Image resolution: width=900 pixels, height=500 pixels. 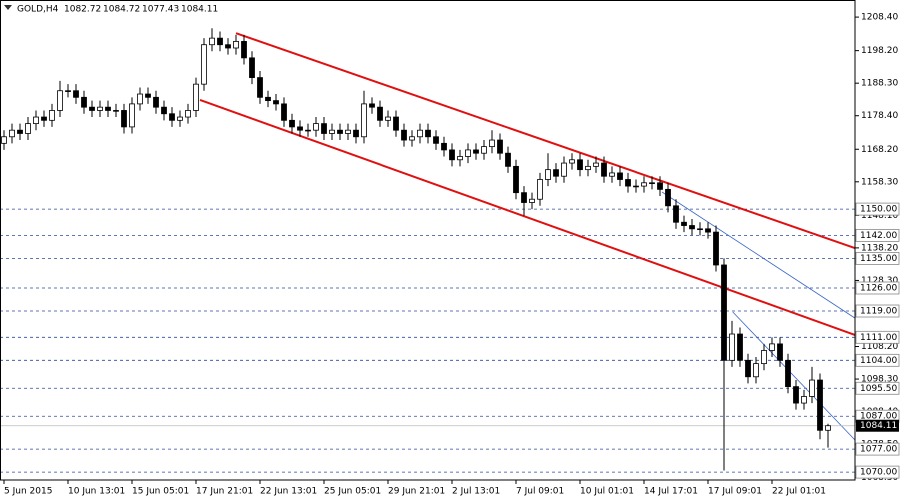 What do you see at coordinates (476, 492) in the screenshot?
I see `x-tick-label: 2 Jul 13:01` at bounding box center [476, 492].